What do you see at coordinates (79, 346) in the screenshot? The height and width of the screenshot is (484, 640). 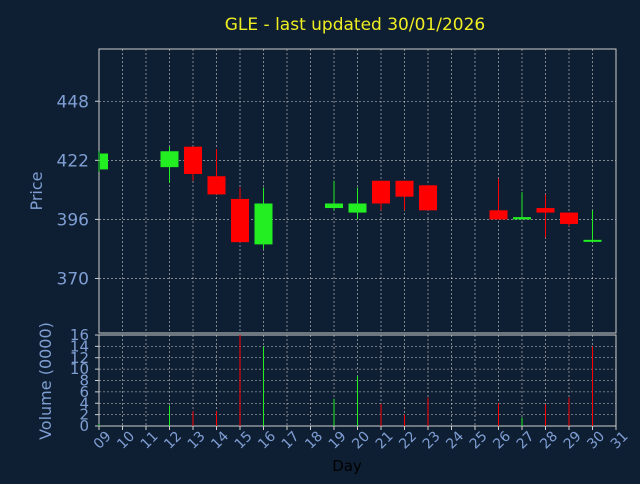 I see `volume-y-tick-label: 14` at bounding box center [79, 346].